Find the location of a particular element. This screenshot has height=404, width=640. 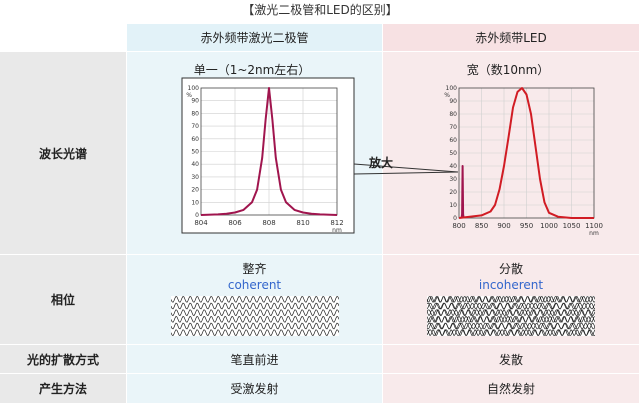

page-title: 【激光二极管和LED的区别】 is located at coordinates (320, 10).